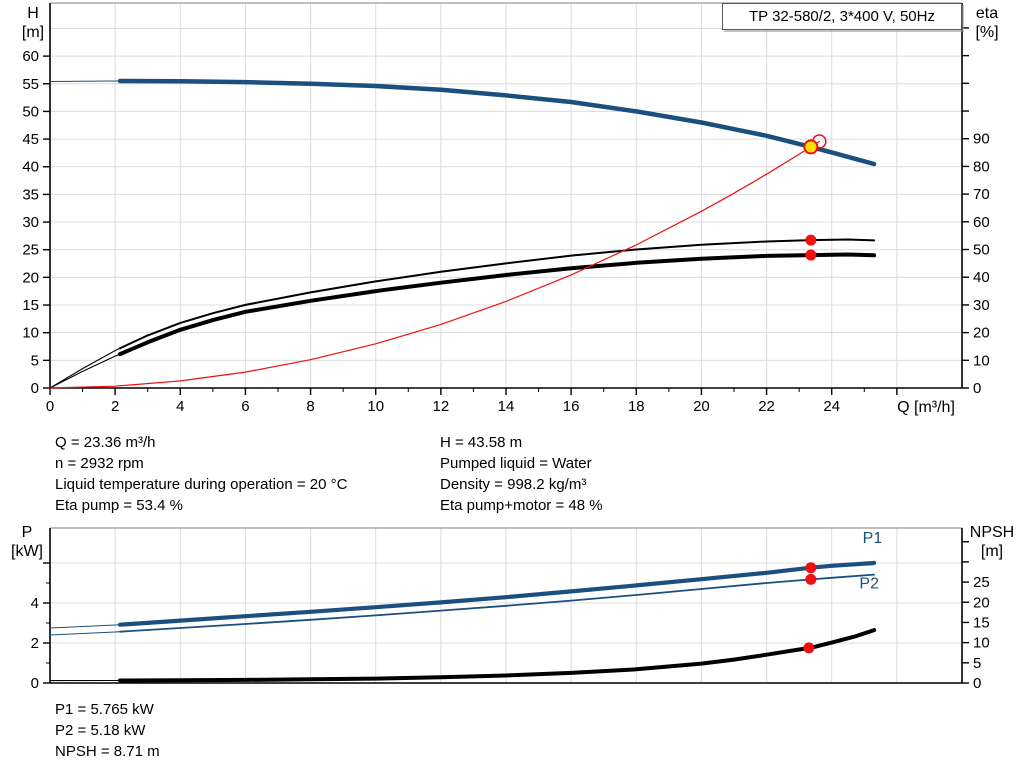 The height and width of the screenshot is (781, 1024). I want to click on info-p1: P1 = 5.765 kW, so click(104, 709).